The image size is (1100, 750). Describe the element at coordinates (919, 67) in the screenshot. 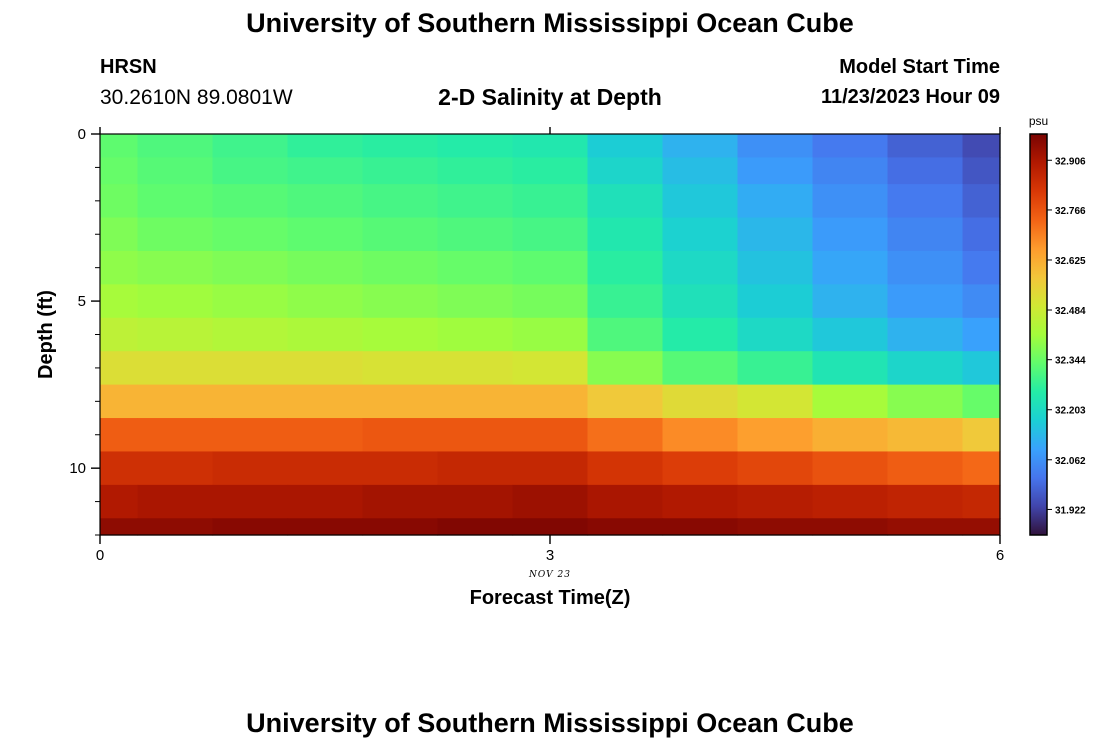

I see `model-start-label: Model Start Time` at that location.